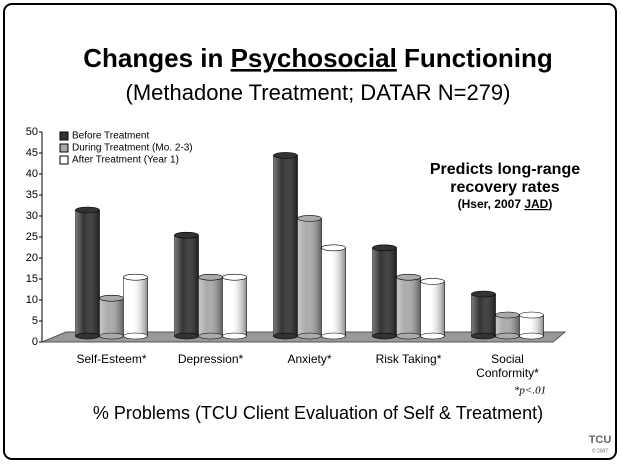 This screenshot has width=621, height=465. Describe the element at coordinates (35, 342) in the screenshot. I see `y-tick-label: 0` at that location.